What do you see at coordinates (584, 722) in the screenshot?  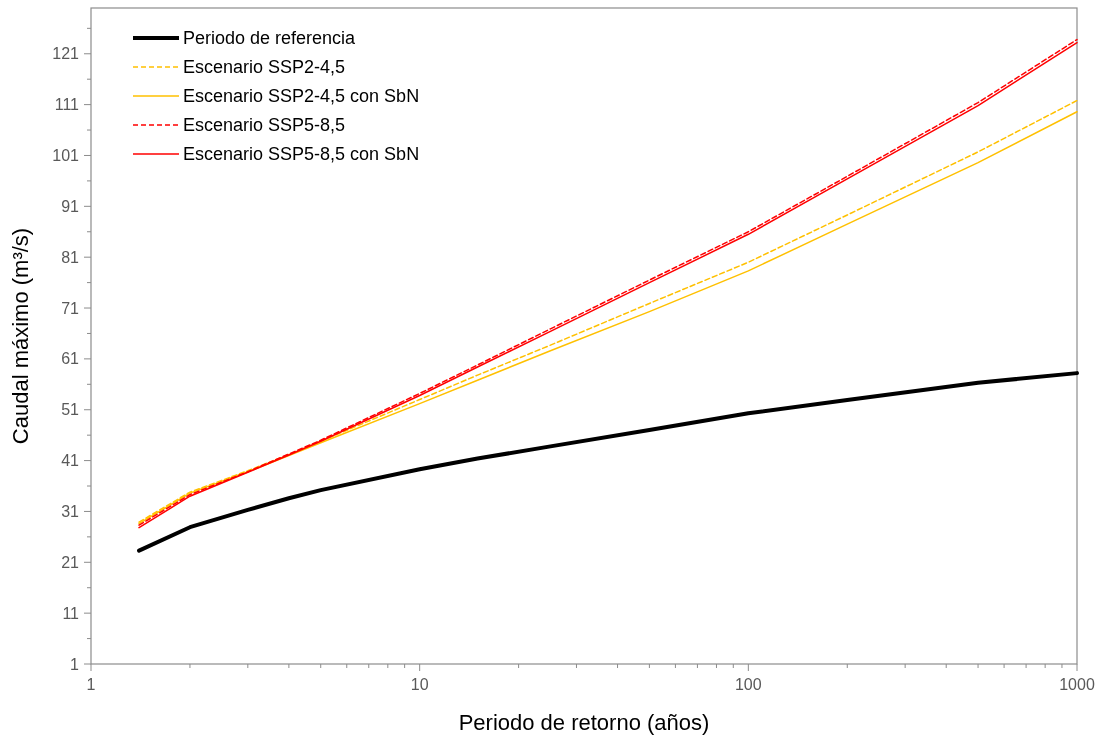 I see `x-axis-title: Periodo de retorno (años)` at bounding box center [584, 722].